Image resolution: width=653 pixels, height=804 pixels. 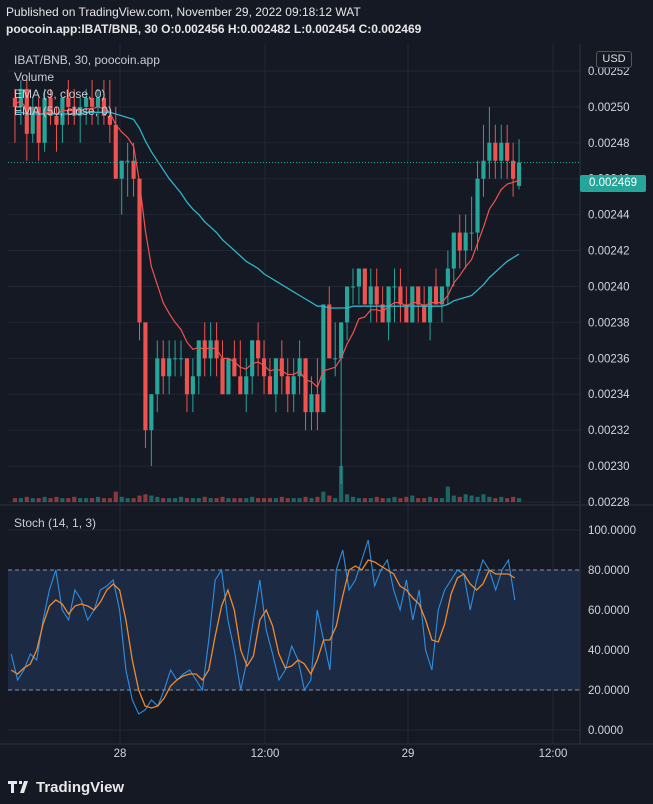 I want to click on price-tick-label: 0.00228, so click(x=609, y=503).